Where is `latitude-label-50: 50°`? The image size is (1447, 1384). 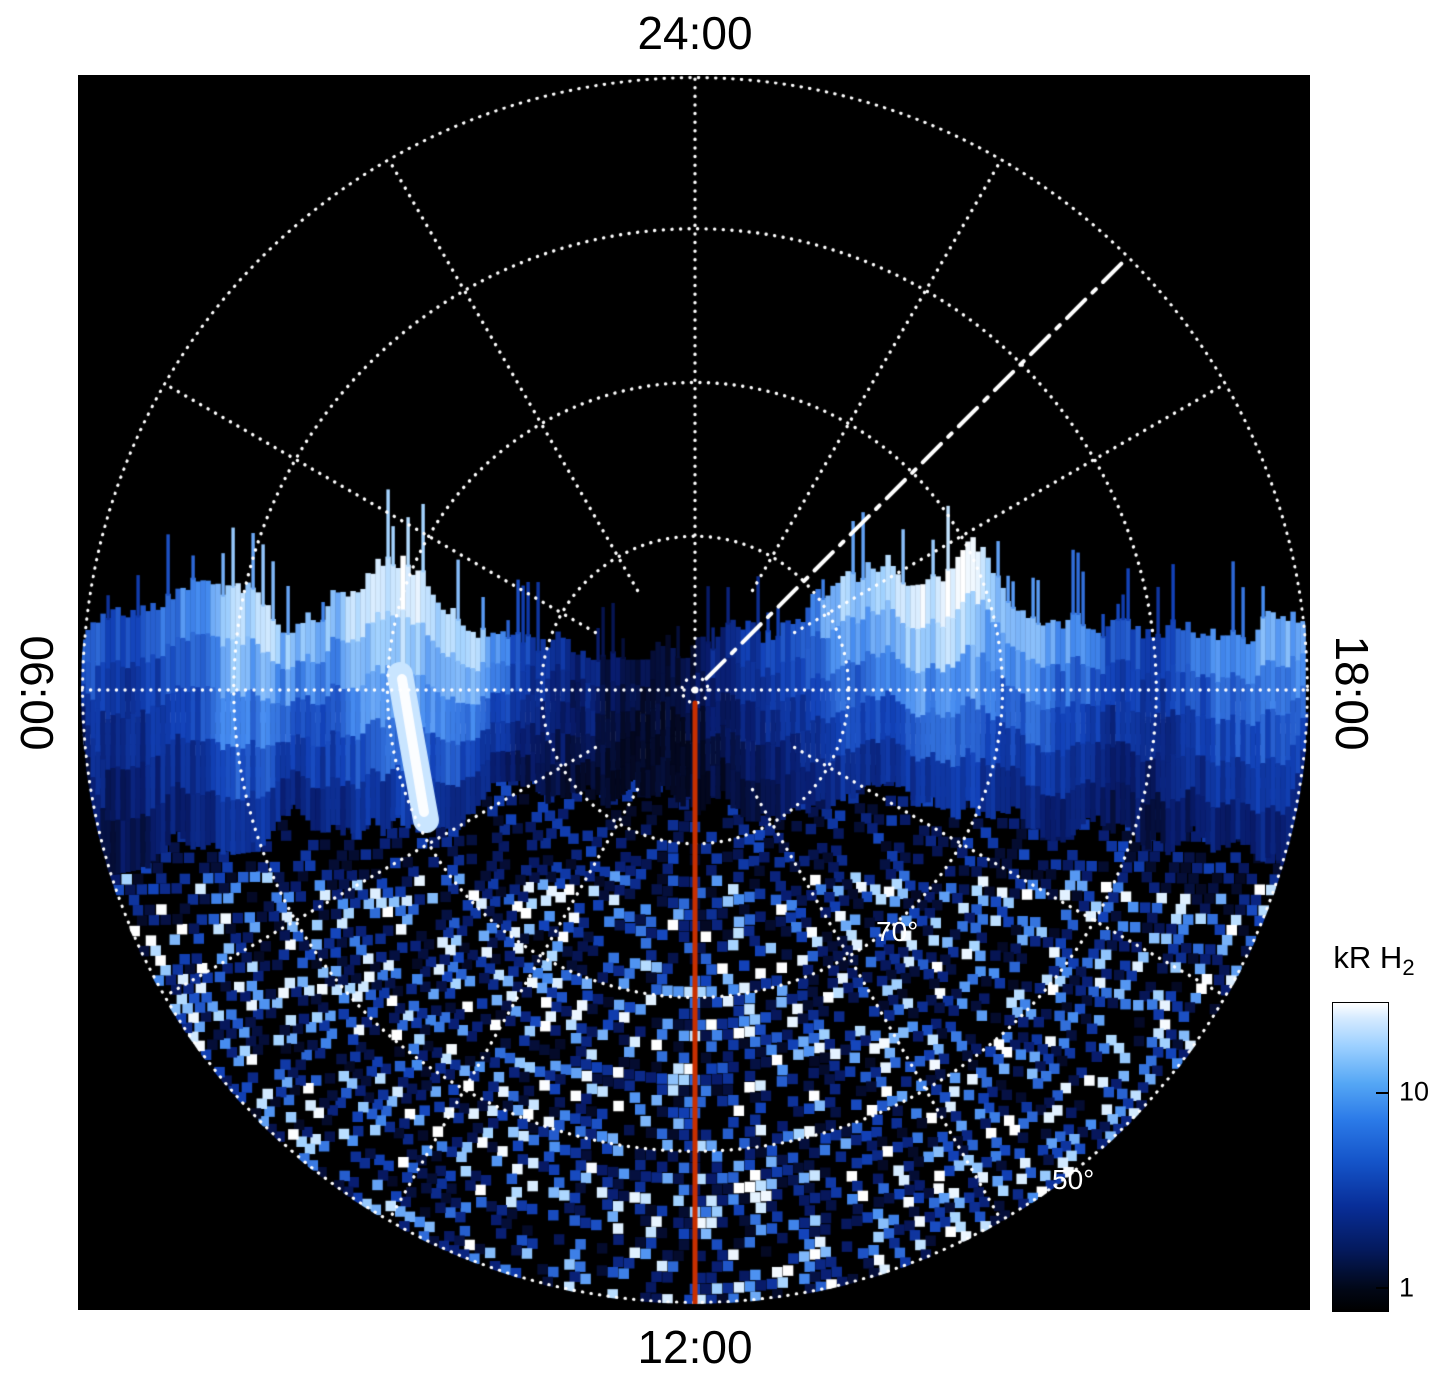 latitude-label-50: 50° is located at coordinates (1073, 1179).